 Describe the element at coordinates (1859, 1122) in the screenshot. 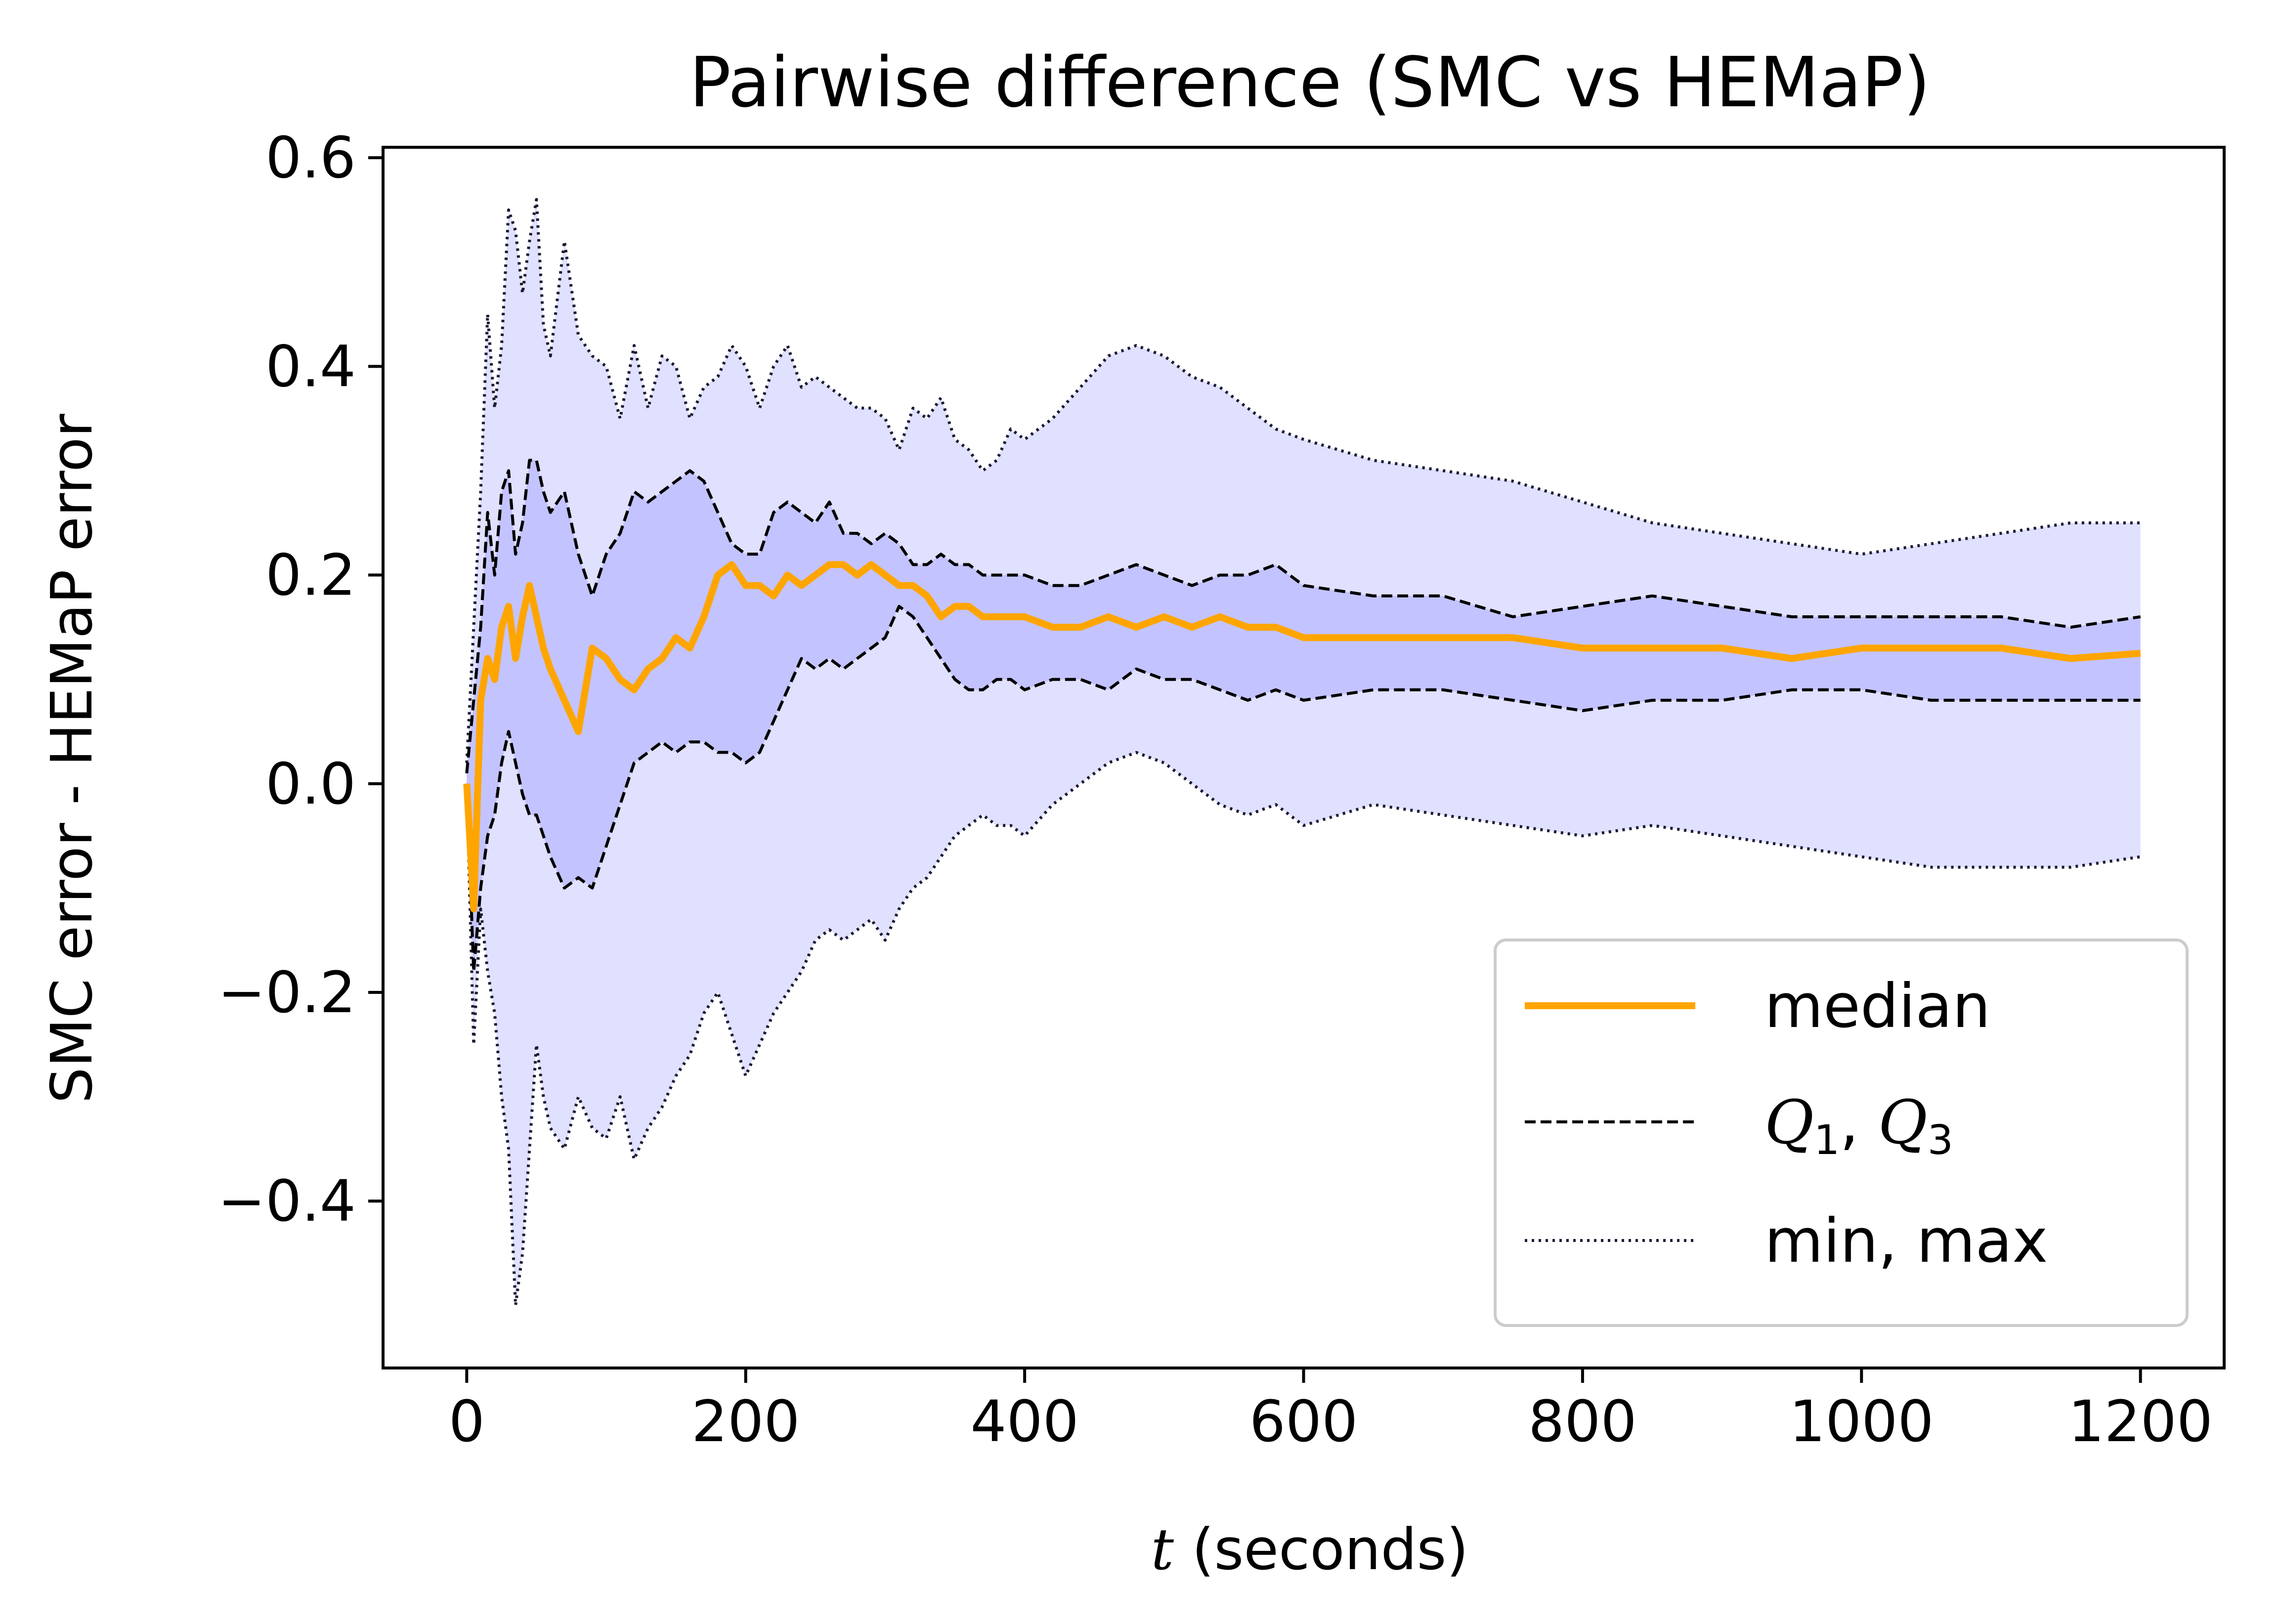

I see `legend-quartiles-comma: ,` at that location.